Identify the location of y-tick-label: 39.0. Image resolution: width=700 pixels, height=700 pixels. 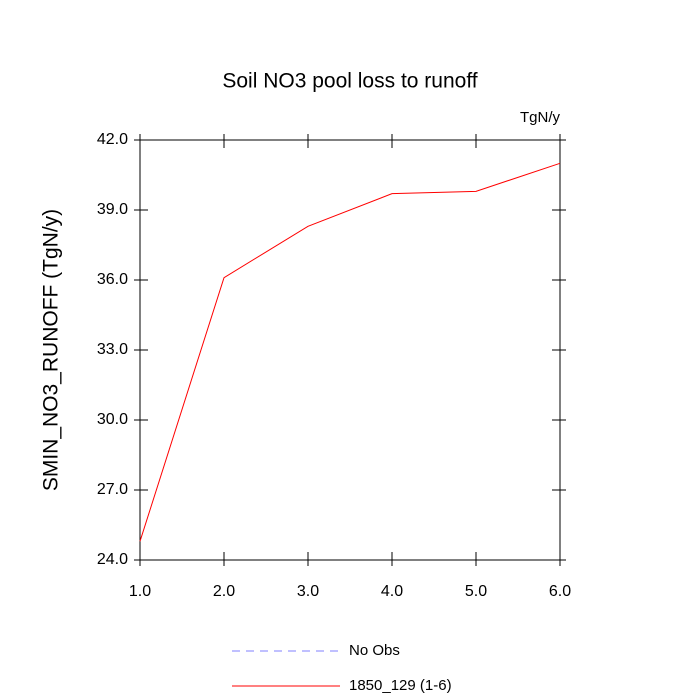
(112, 209).